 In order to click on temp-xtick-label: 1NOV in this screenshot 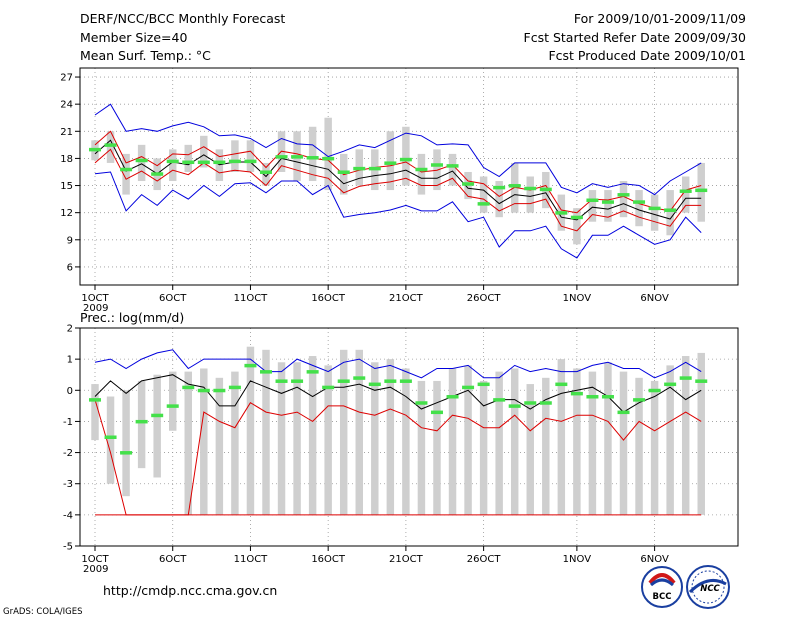, I will do `click(577, 298)`.